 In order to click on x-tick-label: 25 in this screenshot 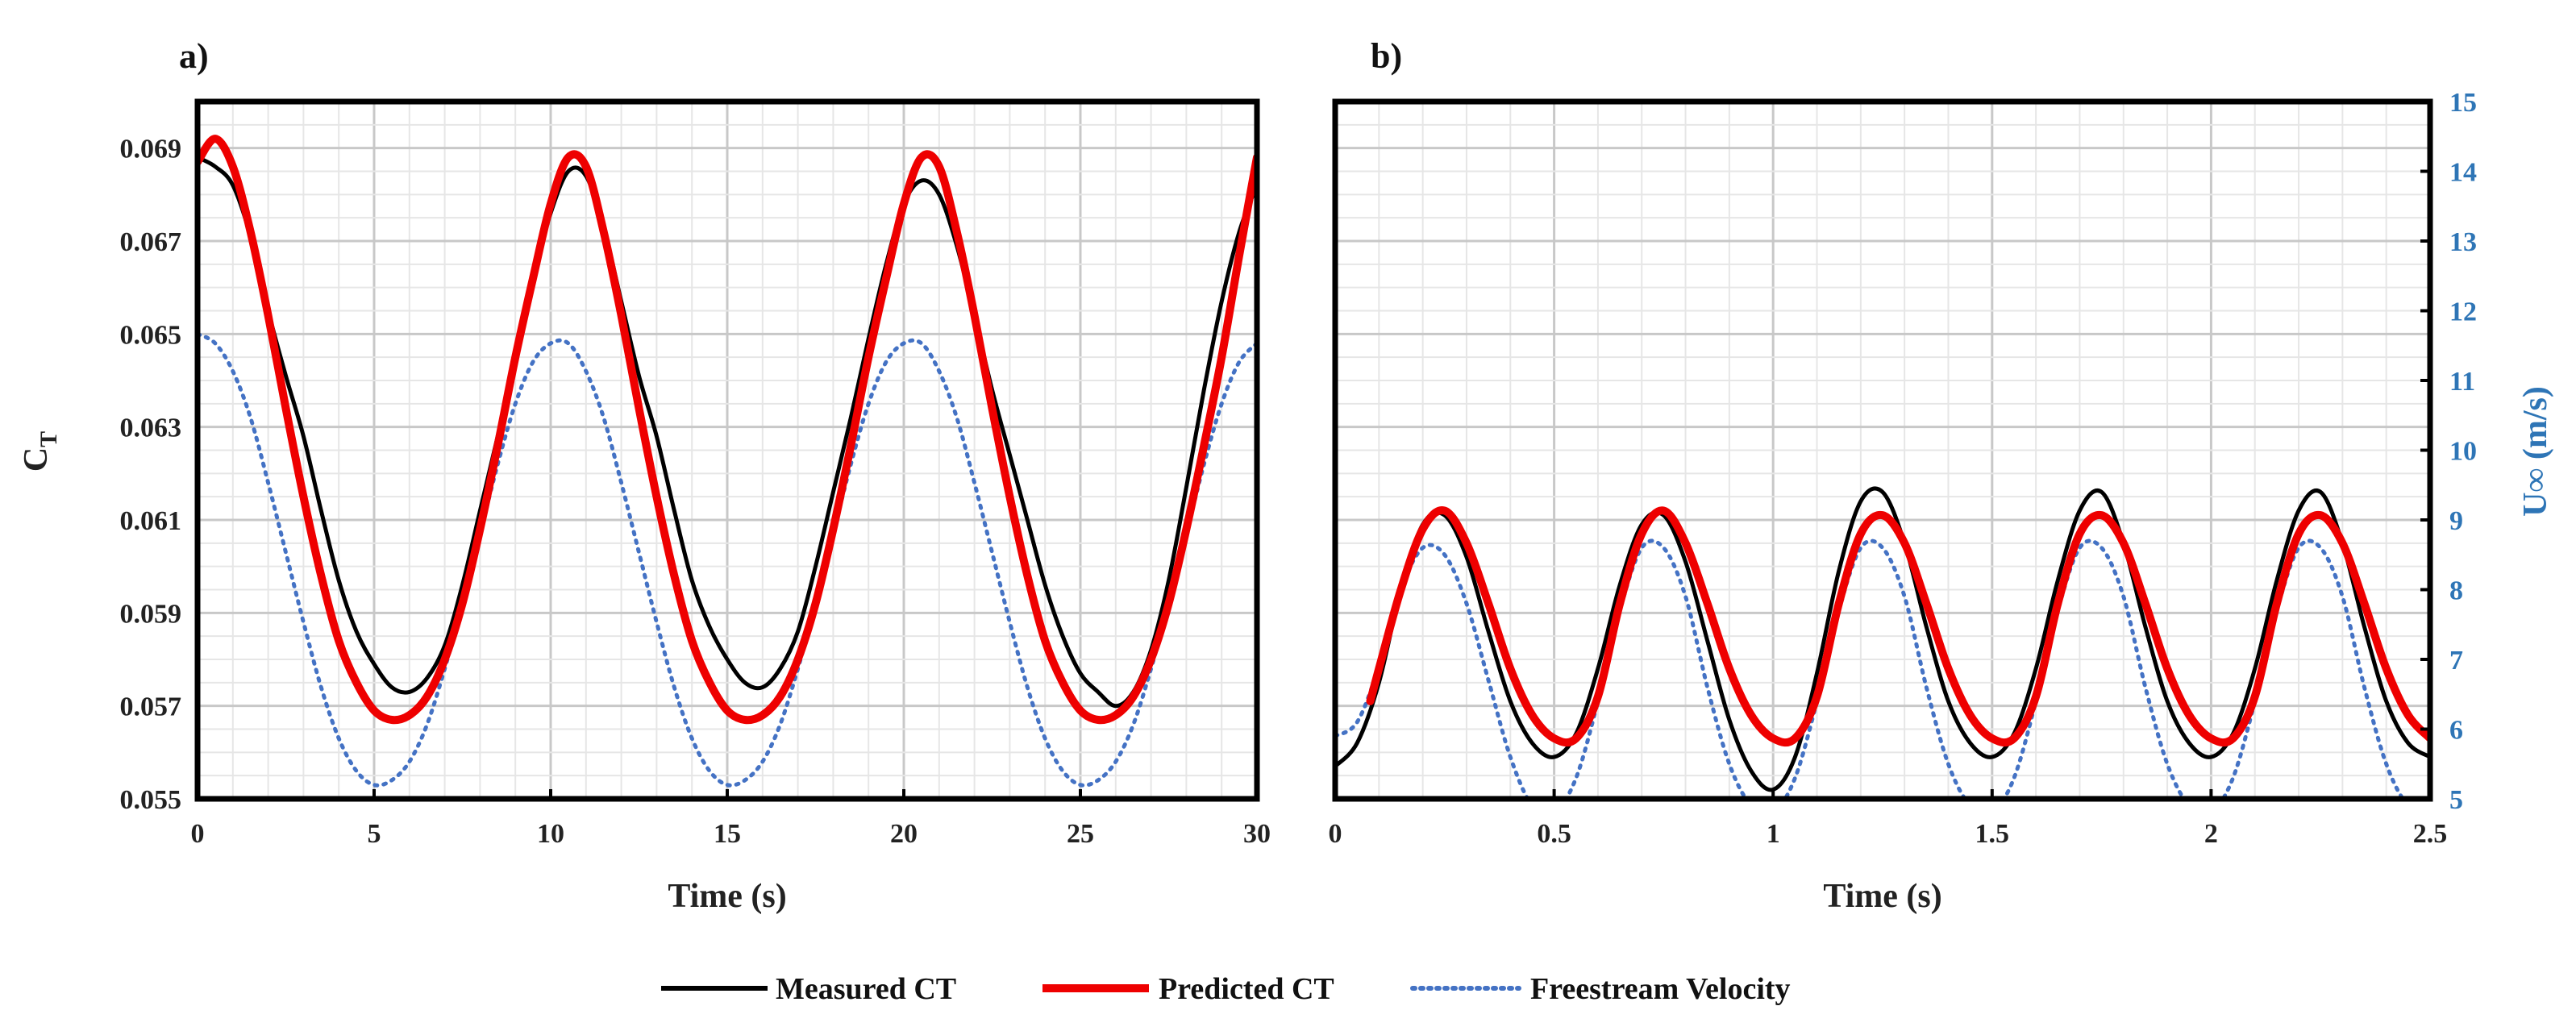, I will do `click(1080, 834)`.